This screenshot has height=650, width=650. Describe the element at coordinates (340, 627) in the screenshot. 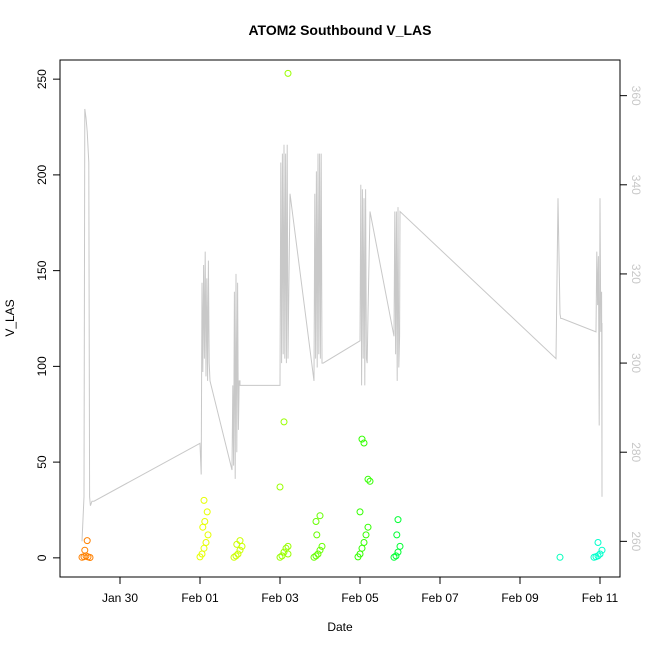

I see `x-axis-label: Date` at that location.